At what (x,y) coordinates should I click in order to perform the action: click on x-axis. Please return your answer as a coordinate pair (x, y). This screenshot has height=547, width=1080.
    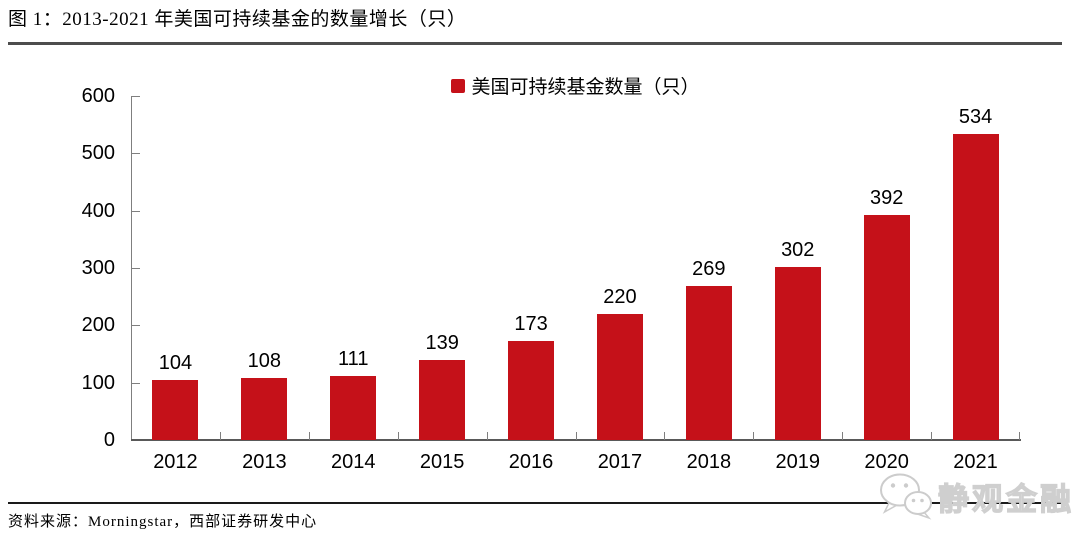
    Looking at the image, I should click on (576, 440).